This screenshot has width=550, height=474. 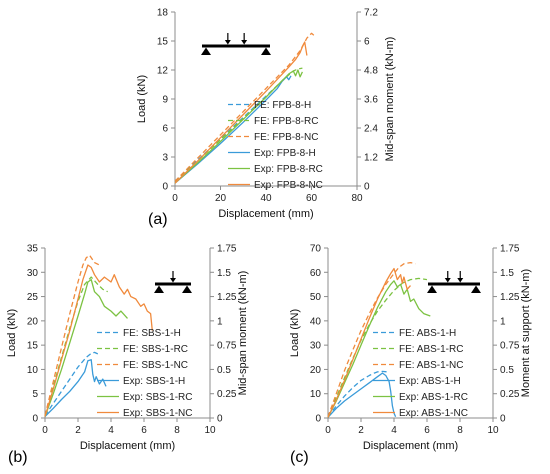 I want to click on series-line-fe-fpb-8-nc, so click(x=244, y=107).